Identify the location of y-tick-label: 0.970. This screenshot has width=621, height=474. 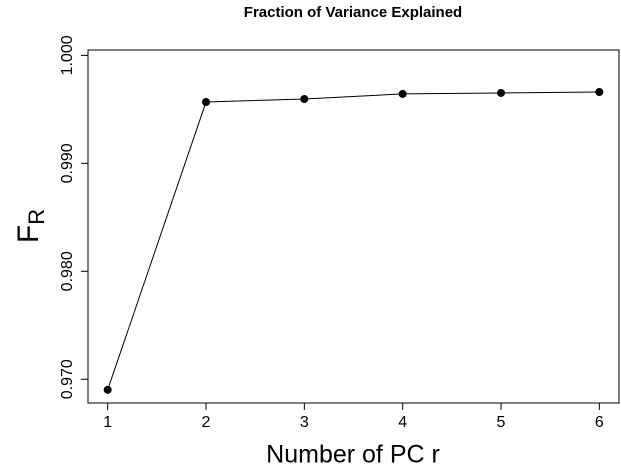
(67, 379).